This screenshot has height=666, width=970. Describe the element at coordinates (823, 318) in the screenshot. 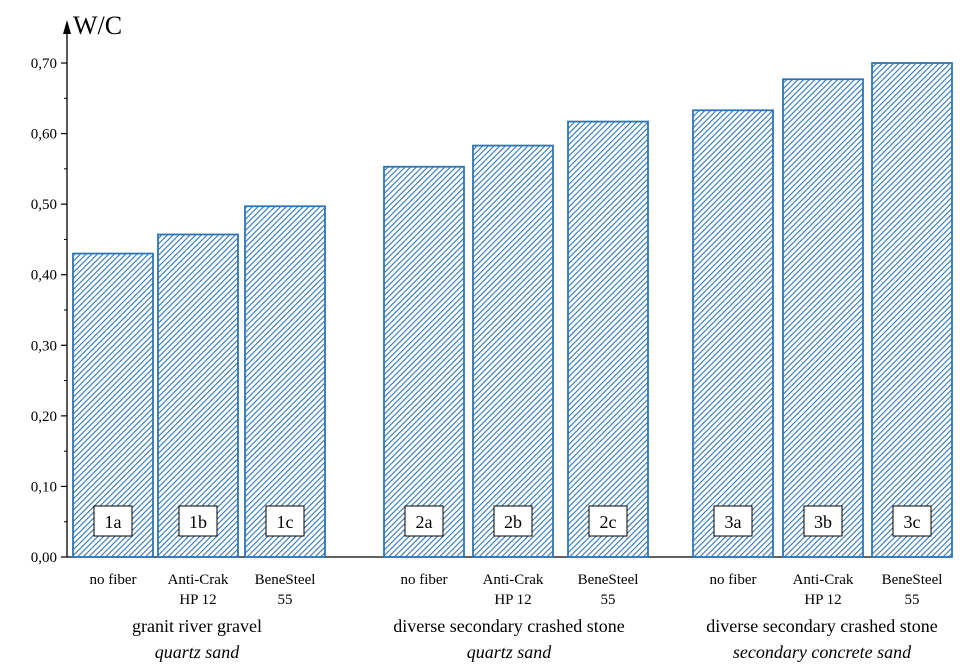

I see `bar-3b` at that location.